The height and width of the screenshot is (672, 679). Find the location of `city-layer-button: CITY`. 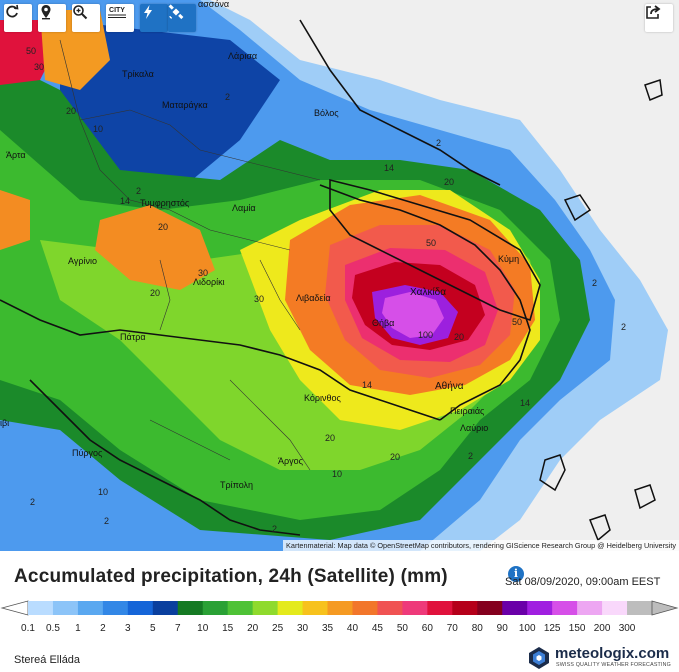

city-layer-button: CITY is located at coordinates (120, 18).